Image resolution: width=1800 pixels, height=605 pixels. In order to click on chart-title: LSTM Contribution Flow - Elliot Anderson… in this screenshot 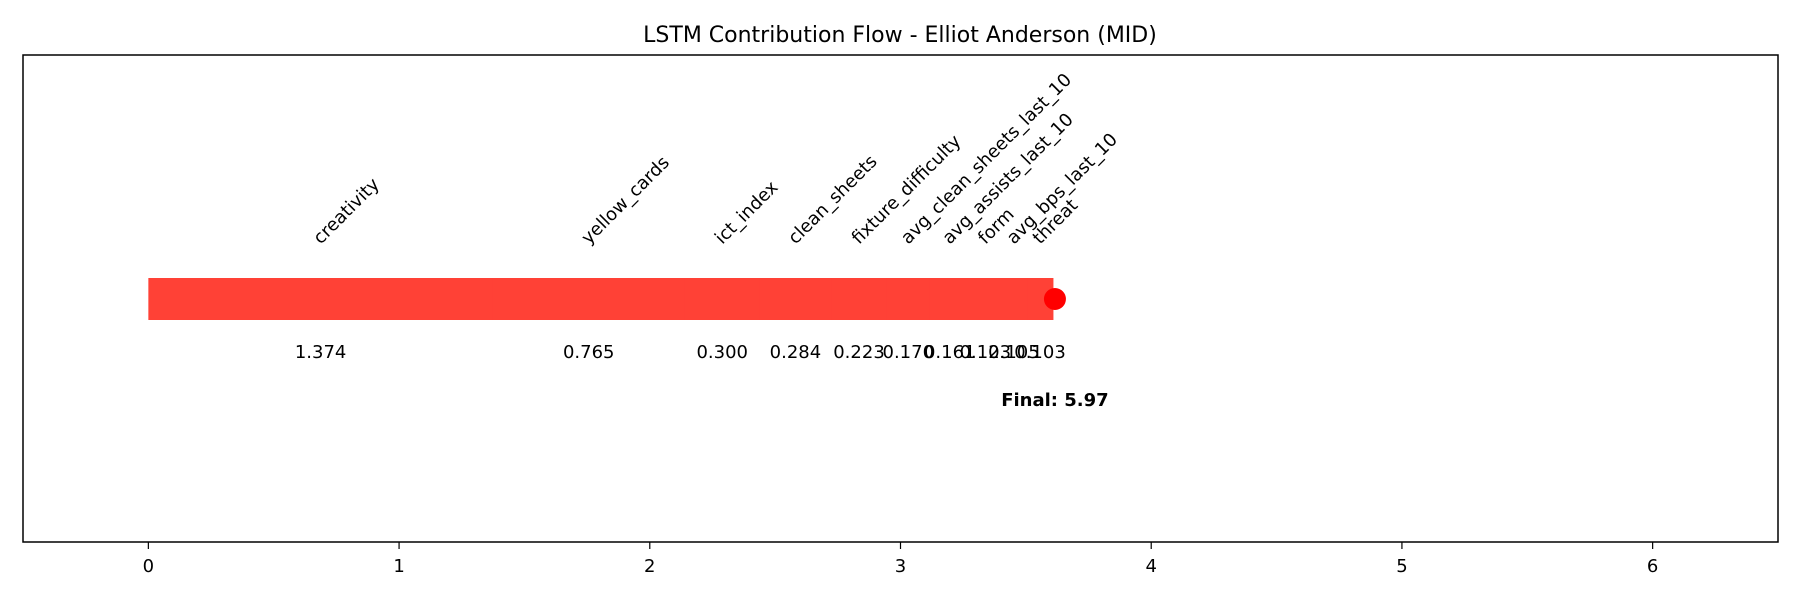, I will do `click(900, 35)`.